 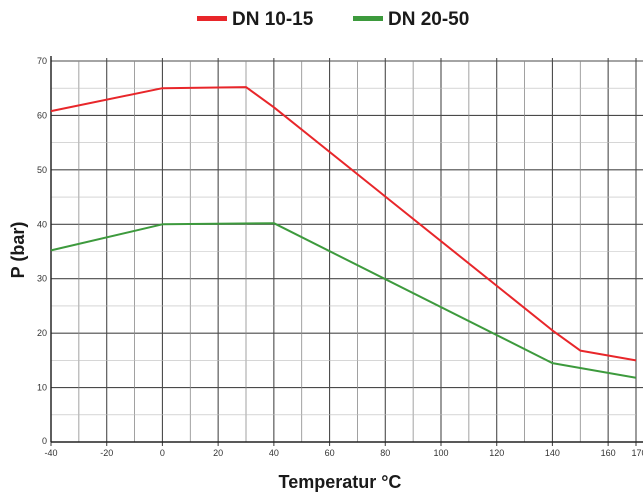 What do you see at coordinates (385, 453) in the screenshot?
I see `x-tick-label: 80` at bounding box center [385, 453].